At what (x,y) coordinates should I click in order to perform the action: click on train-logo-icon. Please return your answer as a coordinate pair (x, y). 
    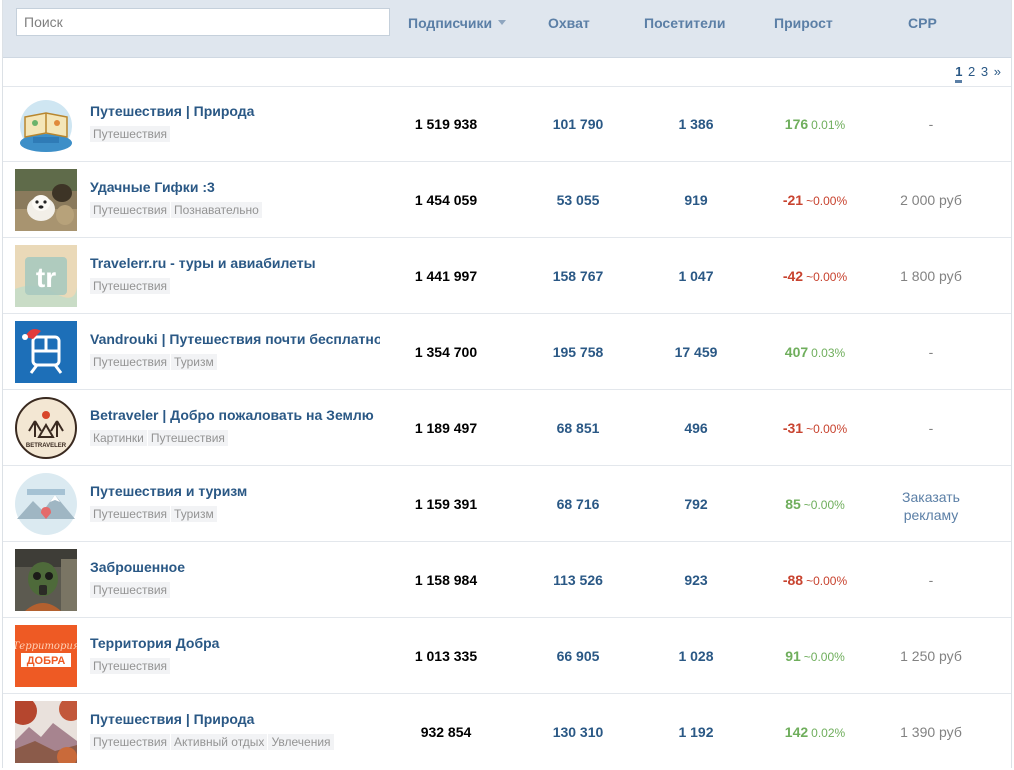
    Looking at the image, I should click on (46, 352).